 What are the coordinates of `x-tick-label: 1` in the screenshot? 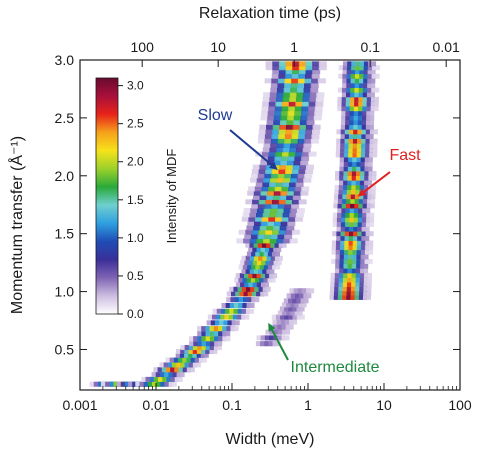 It's located at (308, 405).